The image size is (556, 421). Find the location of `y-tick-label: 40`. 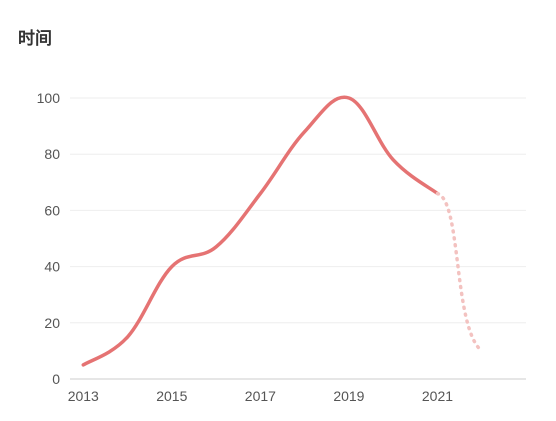

y-tick-label: 40 is located at coordinates (52, 267).